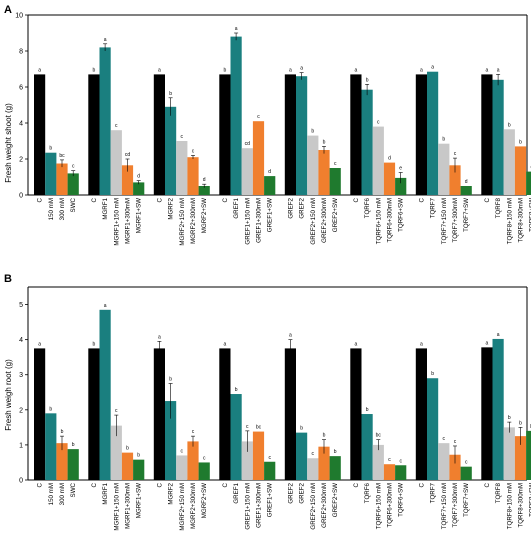 The image size is (531, 550). I want to click on category-label: GREF1+150 mM, so click(247, 506).